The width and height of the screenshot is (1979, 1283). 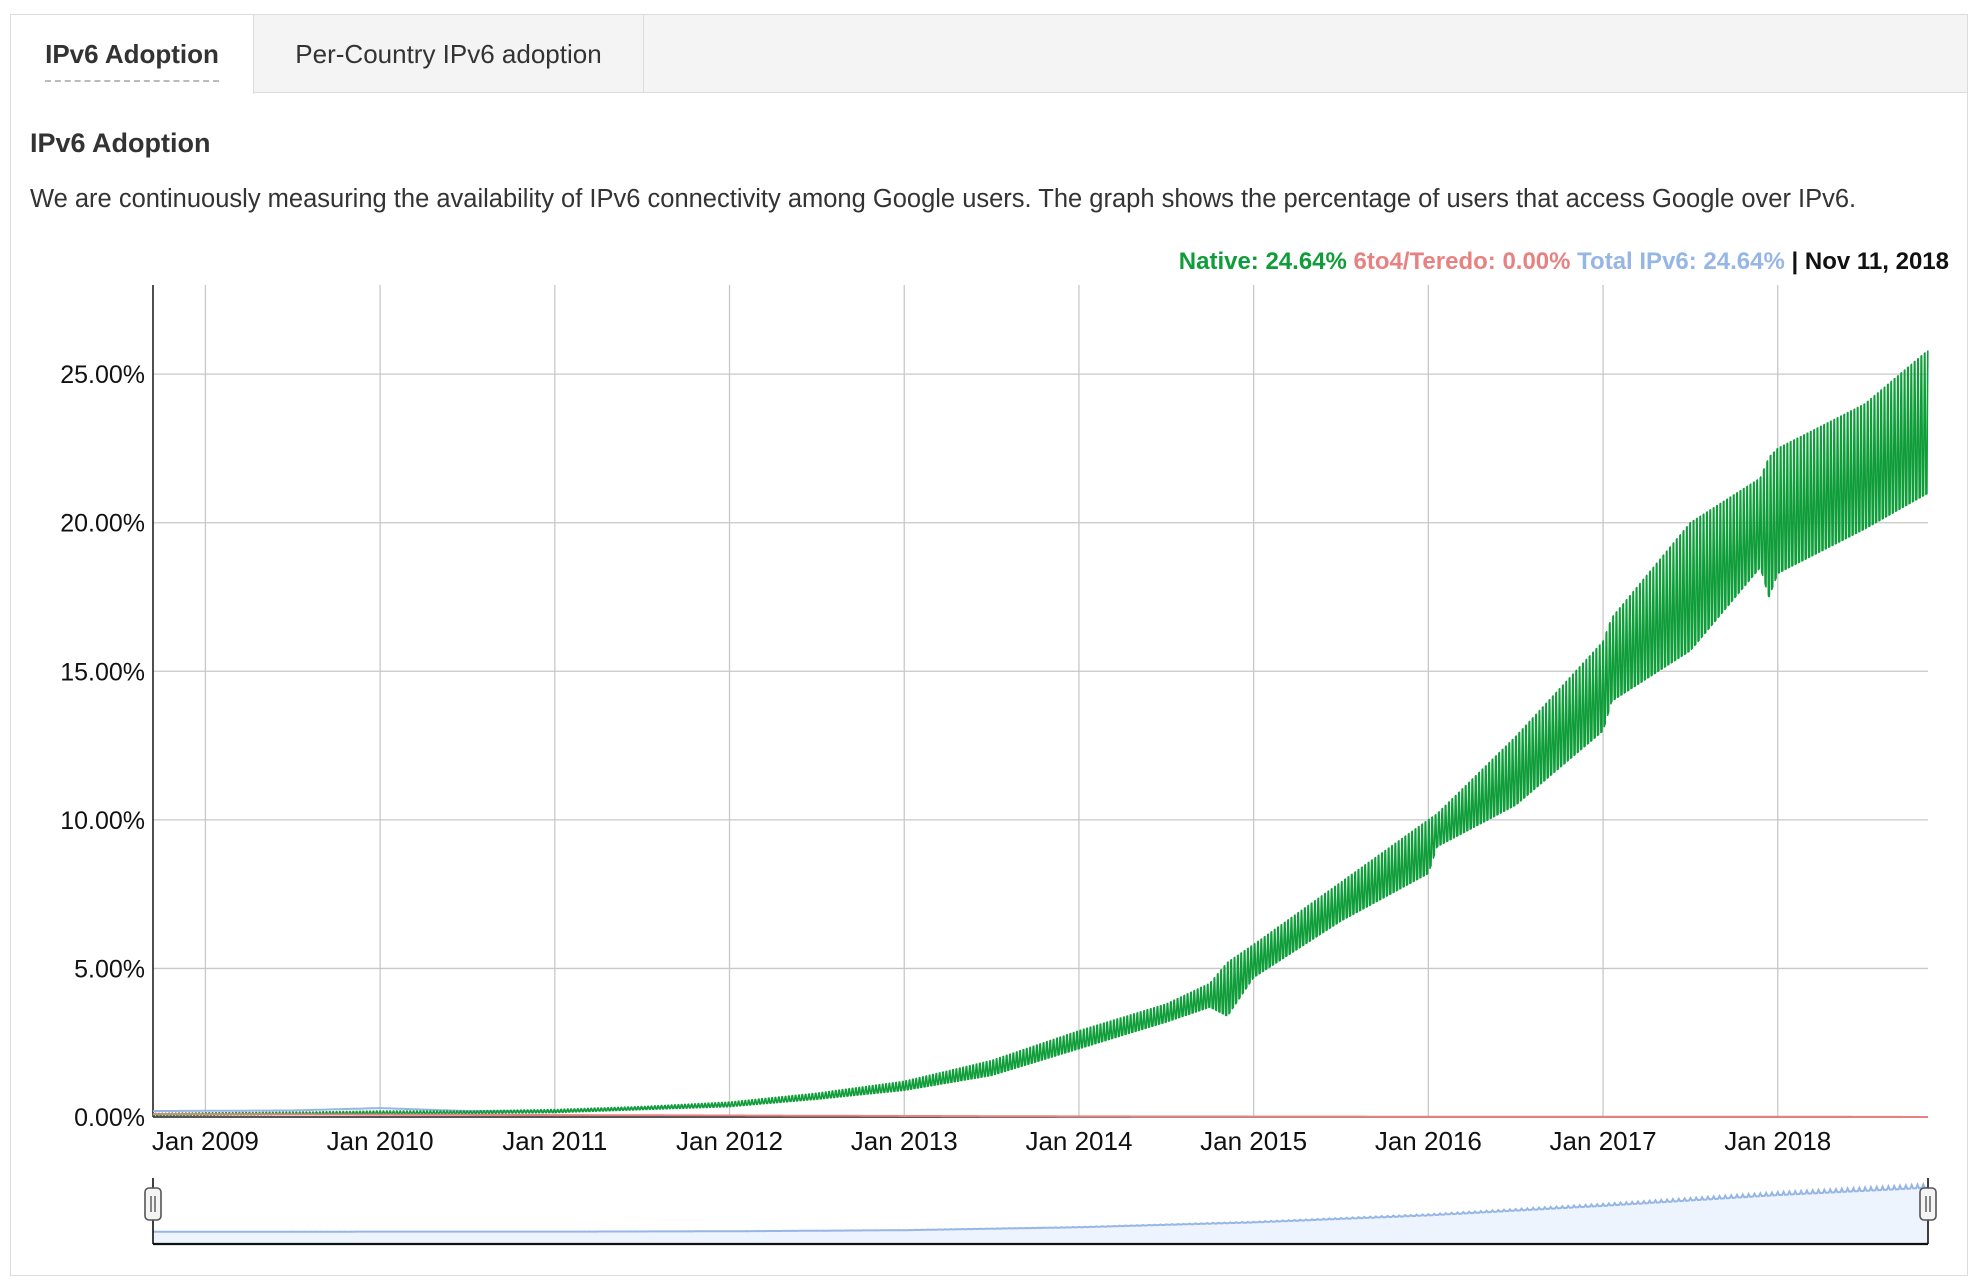 What do you see at coordinates (1040, 1207) in the screenshot?
I see `navigator-line` at bounding box center [1040, 1207].